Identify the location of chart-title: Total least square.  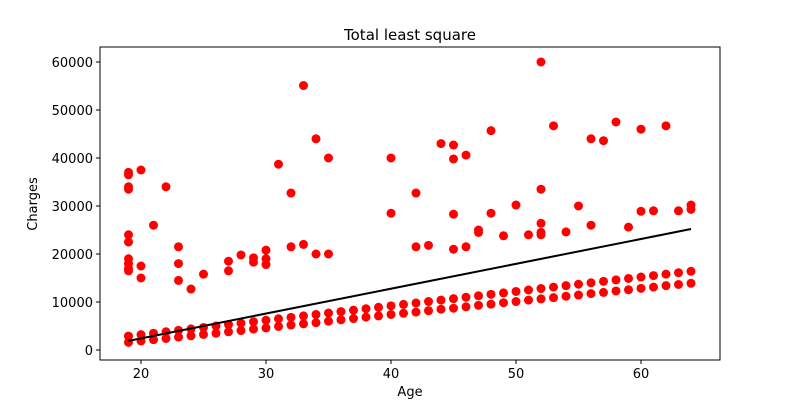
(409, 35).